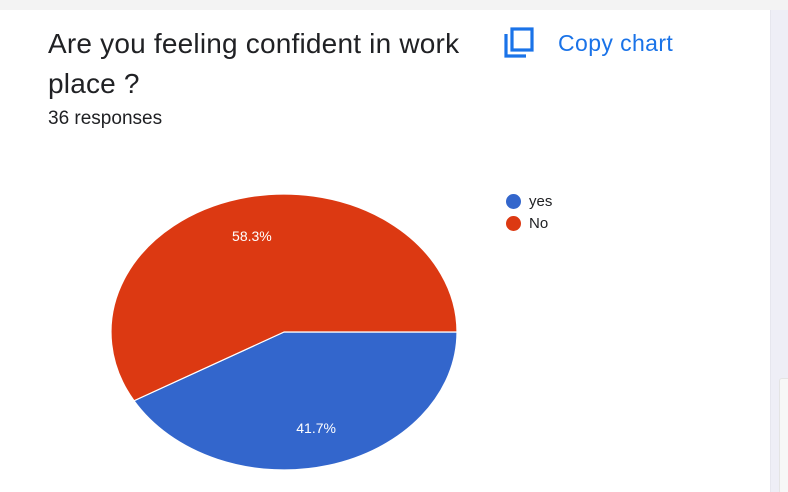  Describe the element at coordinates (519, 42) in the screenshot. I see `copy-icon` at that location.